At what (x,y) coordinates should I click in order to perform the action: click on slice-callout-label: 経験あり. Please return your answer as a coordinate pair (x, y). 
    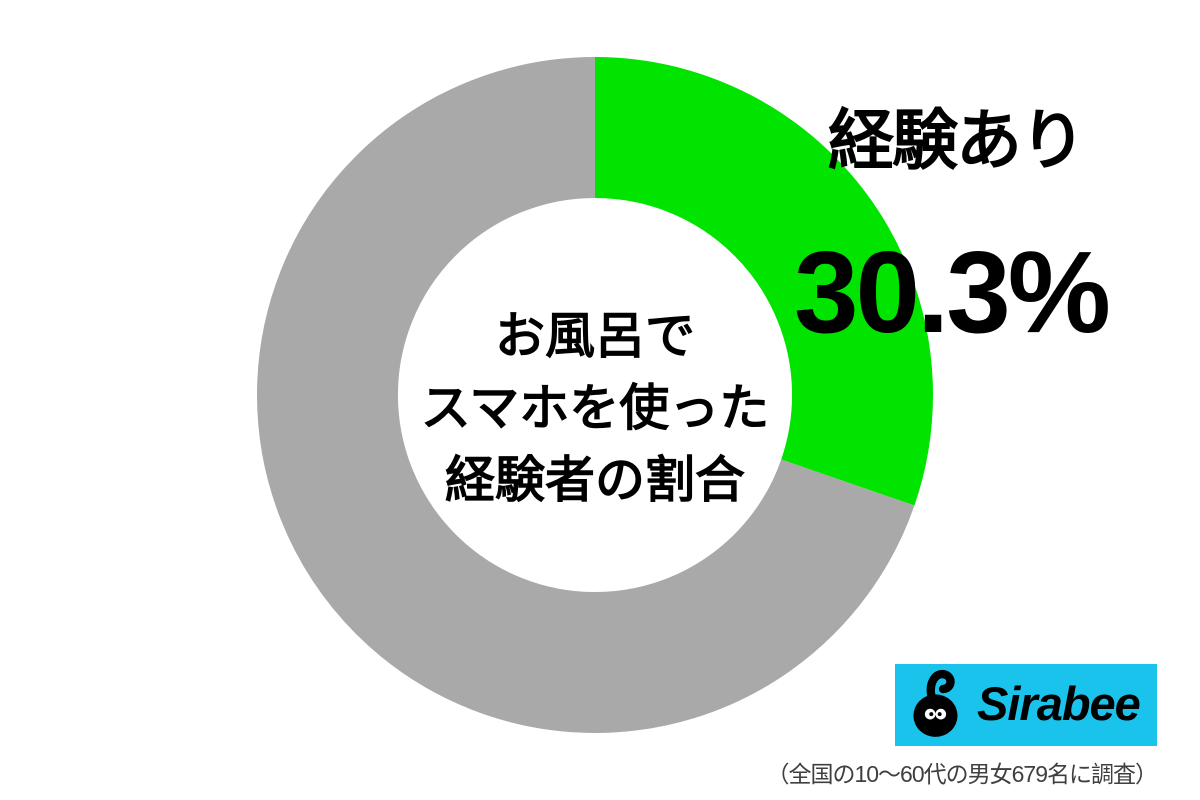
    Looking at the image, I should click on (957, 140).